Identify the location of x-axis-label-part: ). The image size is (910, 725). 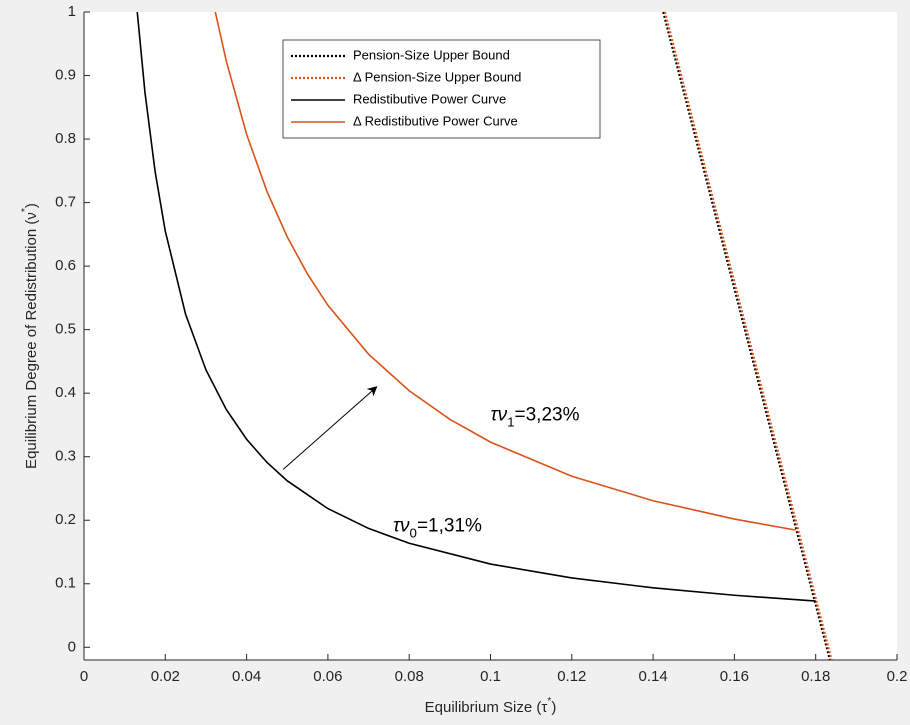
(553, 707).